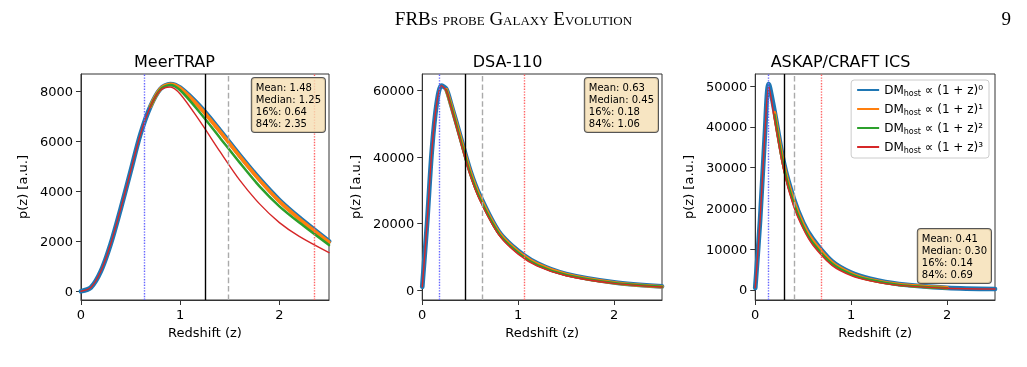  I want to click on y-tick-label: 2000, so click(56, 241).